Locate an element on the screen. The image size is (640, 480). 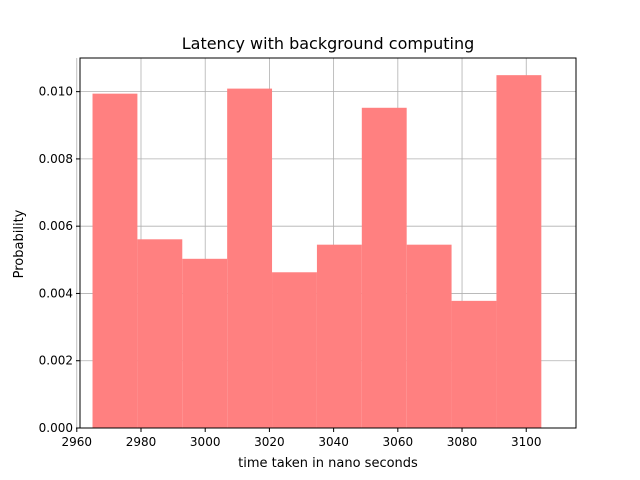
x-tick-label: 2960 is located at coordinates (77, 442).